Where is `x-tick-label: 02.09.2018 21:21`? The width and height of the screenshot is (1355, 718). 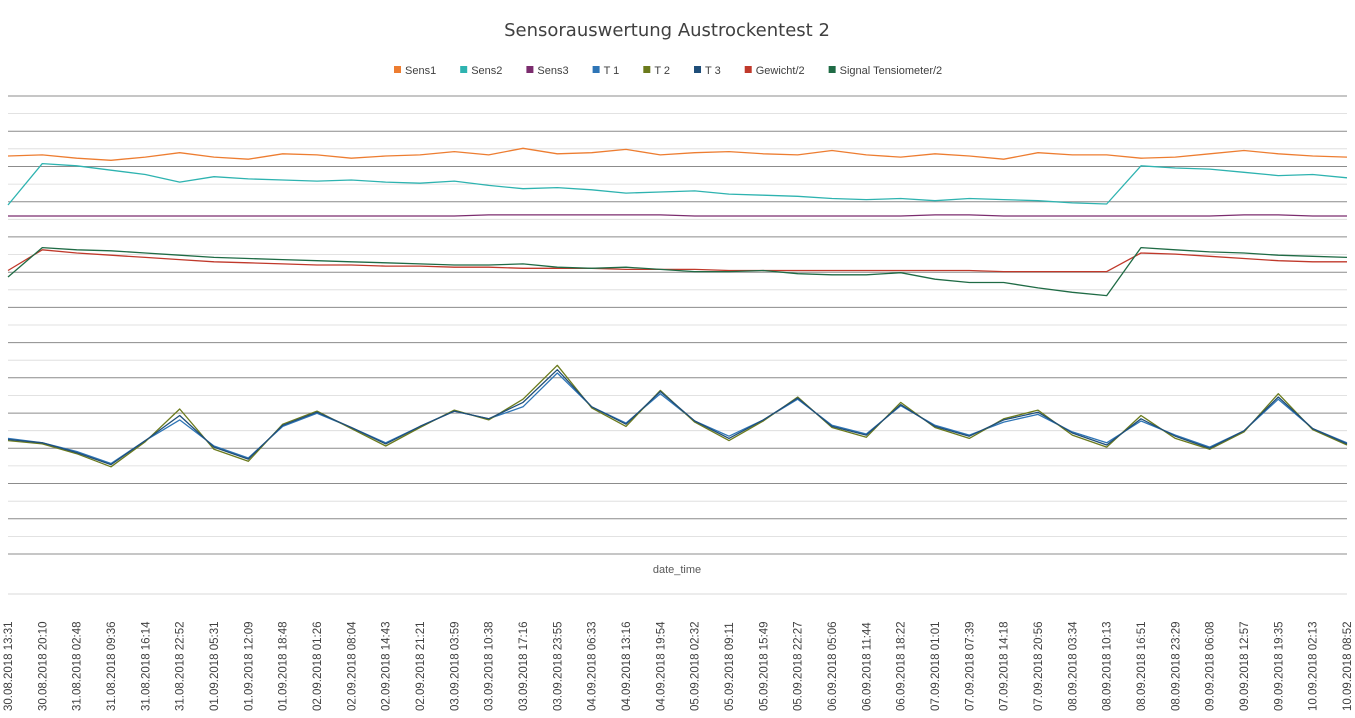 x-tick-label: 02.09.2018 21:21 is located at coordinates (421, 666).